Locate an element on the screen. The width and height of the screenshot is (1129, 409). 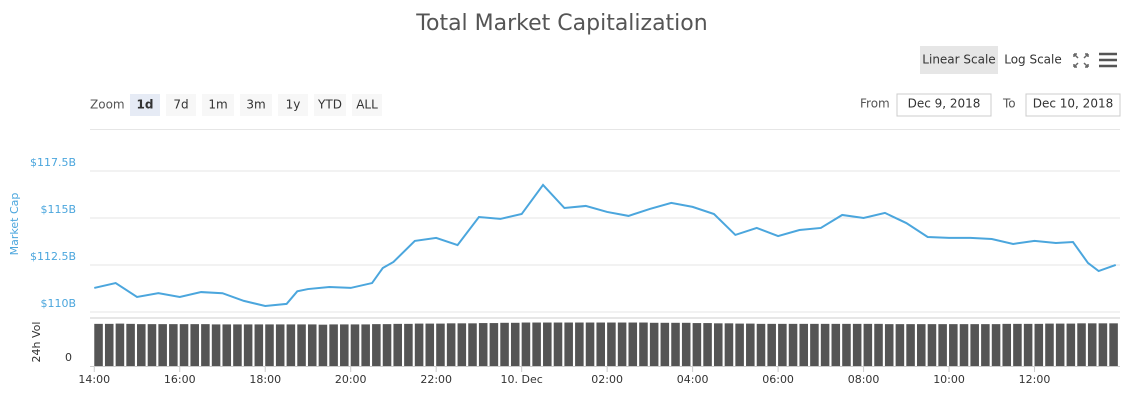
zoom-button: 7d is located at coordinates (181, 105).